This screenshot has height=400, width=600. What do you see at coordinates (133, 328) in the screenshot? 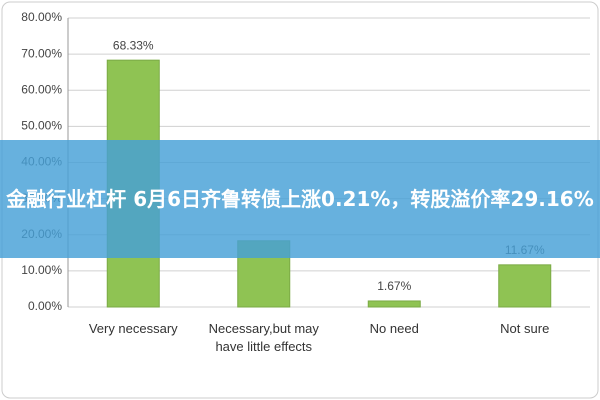
I see `x-tick-label: Very necessary` at bounding box center [133, 328].